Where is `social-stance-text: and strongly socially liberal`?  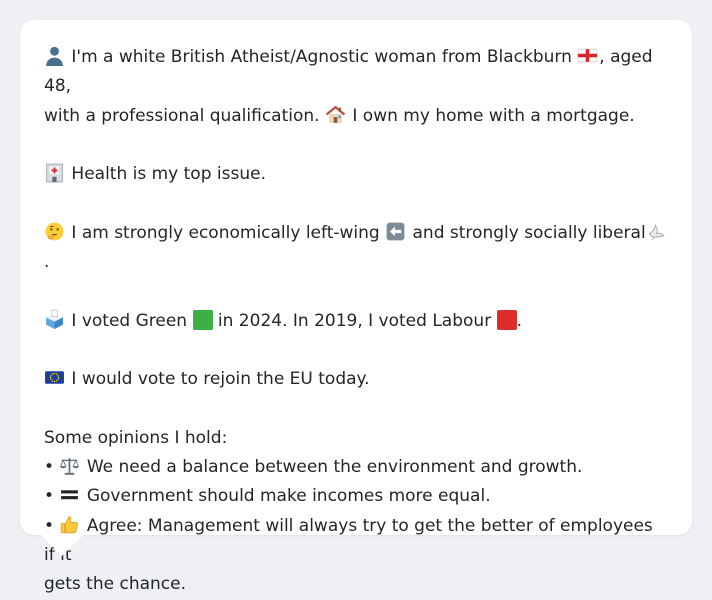 social-stance-text: and strongly socially liberal is located at coordinates (529, 232).